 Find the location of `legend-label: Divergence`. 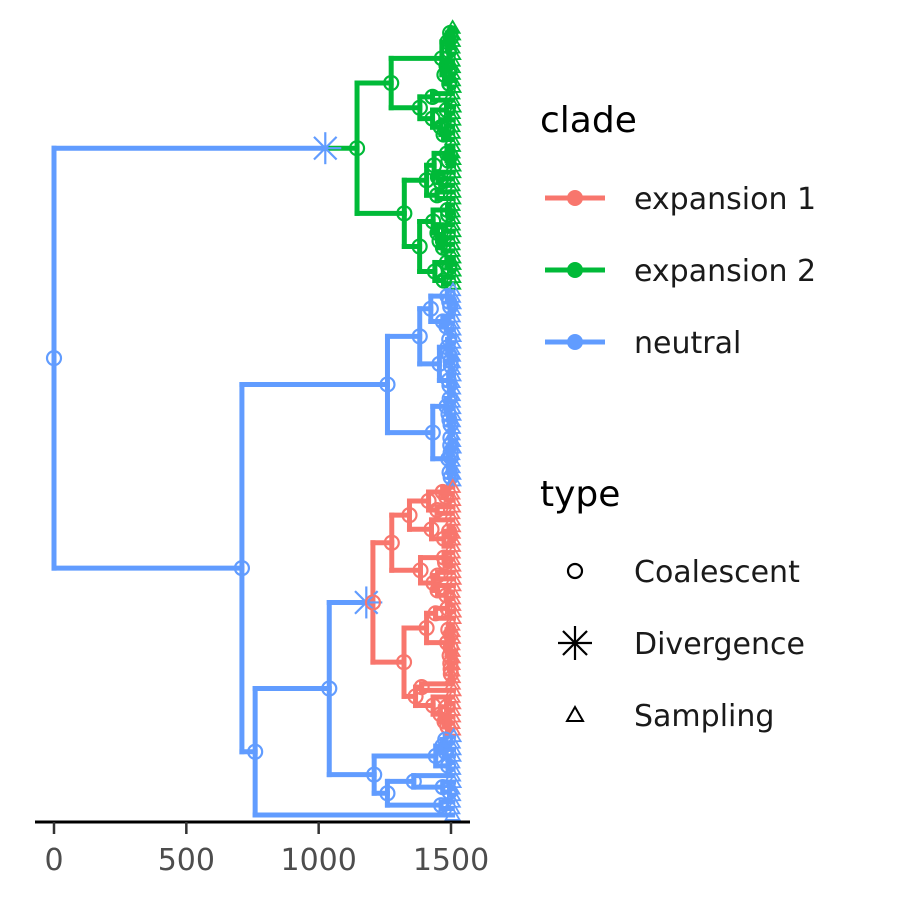

legend-label: Divergence is located at coordinates (719, 644).